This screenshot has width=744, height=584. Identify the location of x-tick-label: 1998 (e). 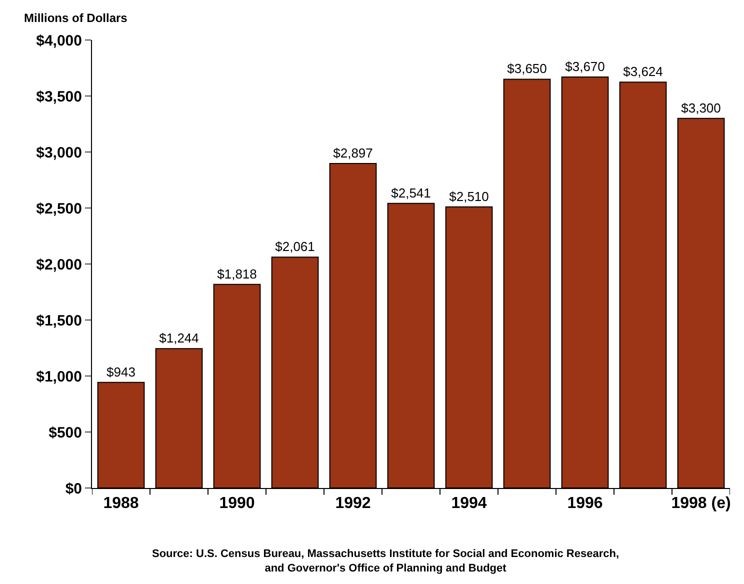
(701, 503).